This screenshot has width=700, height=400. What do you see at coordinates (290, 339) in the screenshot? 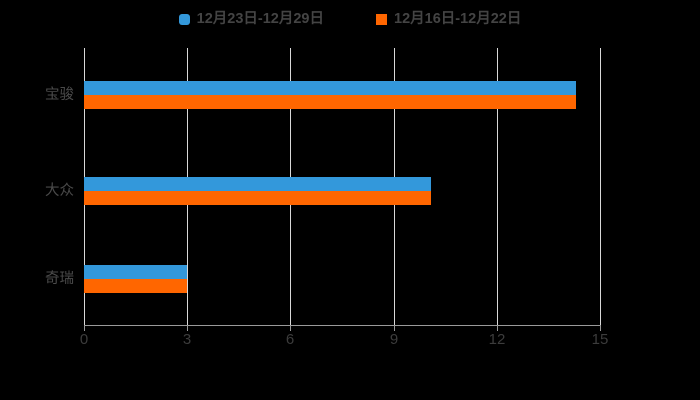
I see `x-axis-tick-label: 6` at bounding box center [290, 339].